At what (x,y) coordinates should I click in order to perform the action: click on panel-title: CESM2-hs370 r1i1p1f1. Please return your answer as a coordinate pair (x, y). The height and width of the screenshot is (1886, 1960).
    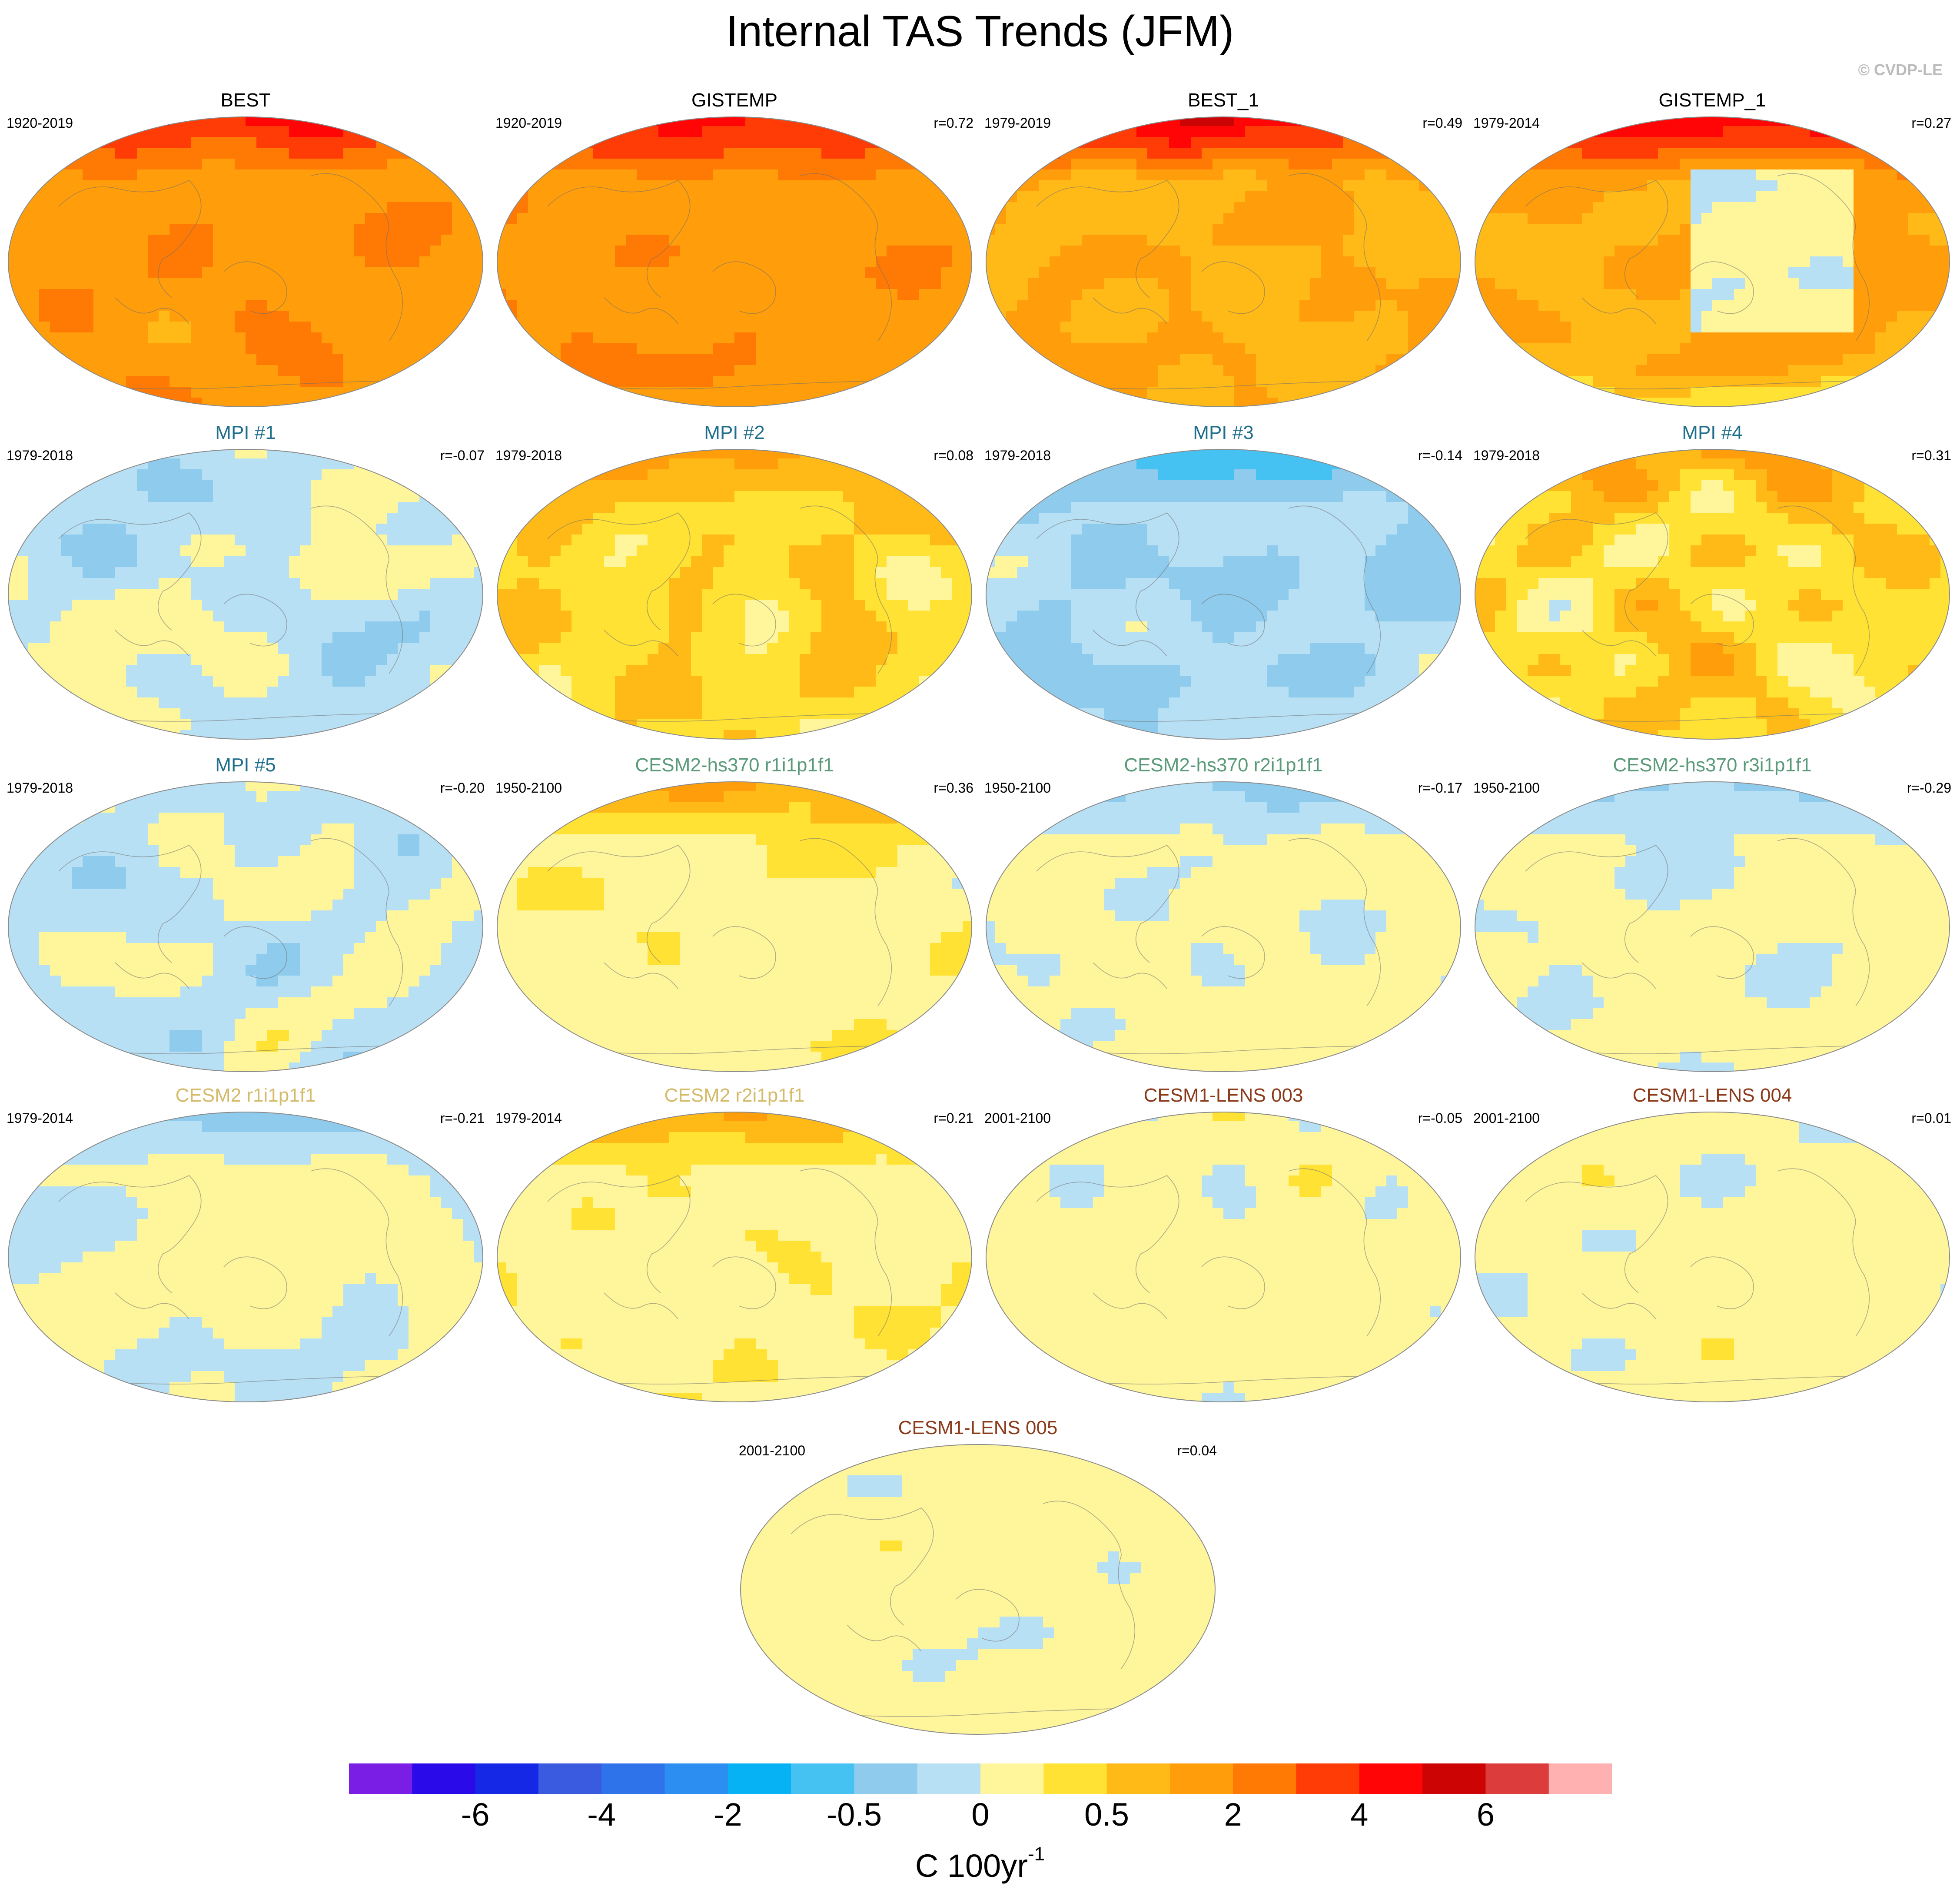
    Looking at the image, I should click on (734, 765).